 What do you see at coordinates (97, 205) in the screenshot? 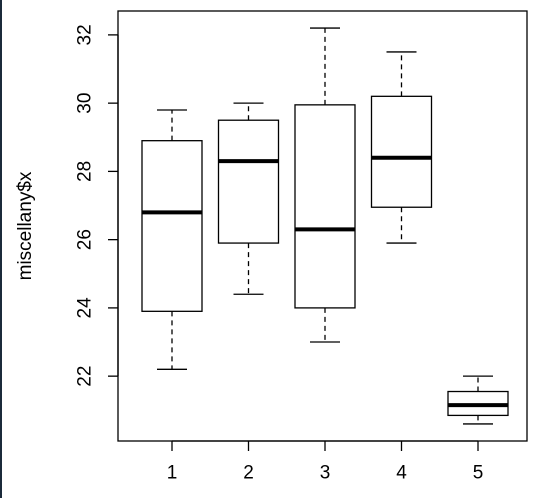
I see `y-axis: 22 24 26 28 30 32` at bounding box center [97, 205].